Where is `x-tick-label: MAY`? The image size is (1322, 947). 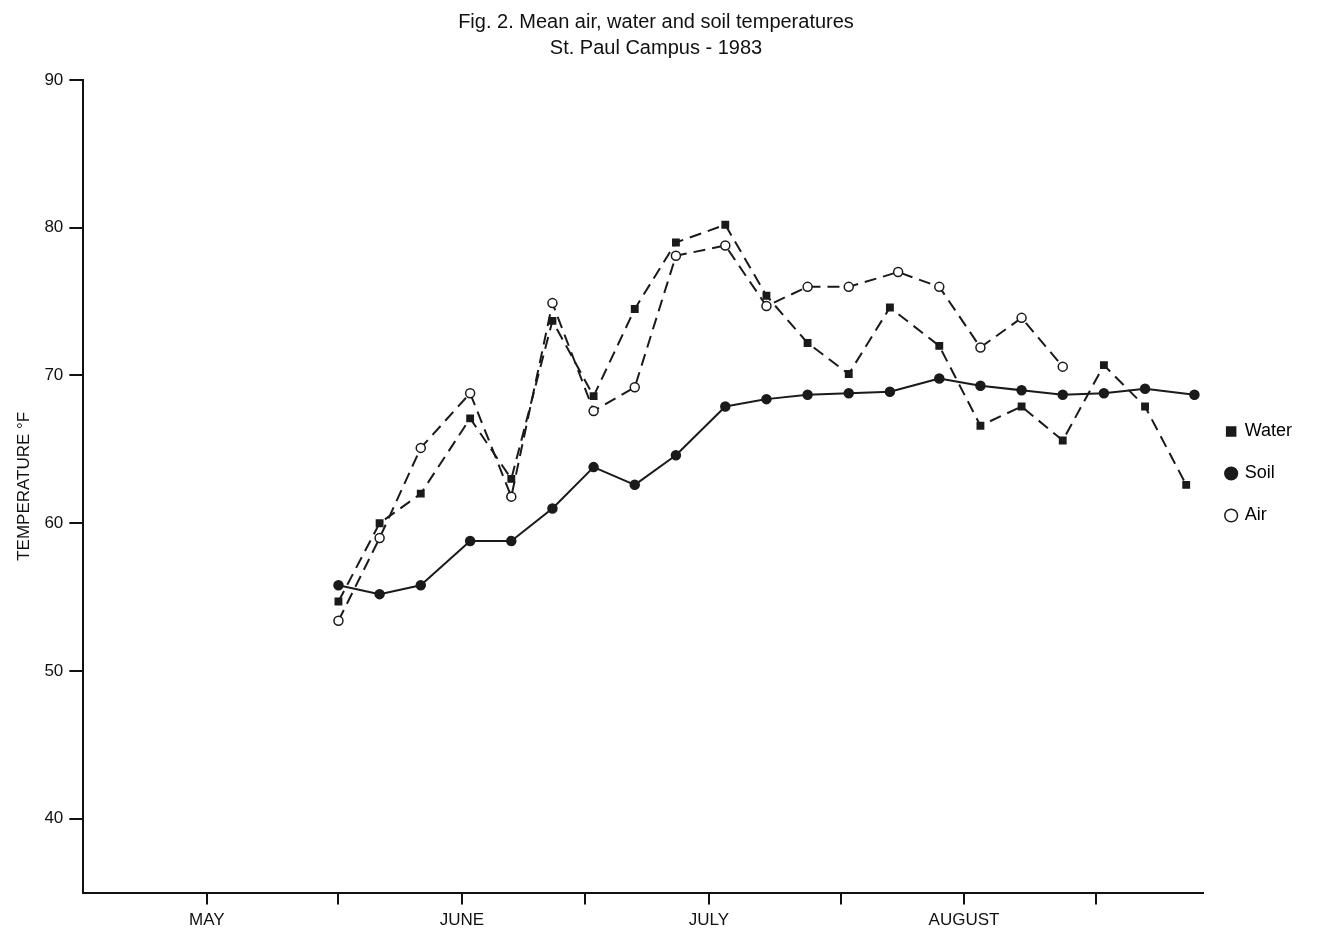 x-tick-label: MAY is located at coordinates (206, 920).